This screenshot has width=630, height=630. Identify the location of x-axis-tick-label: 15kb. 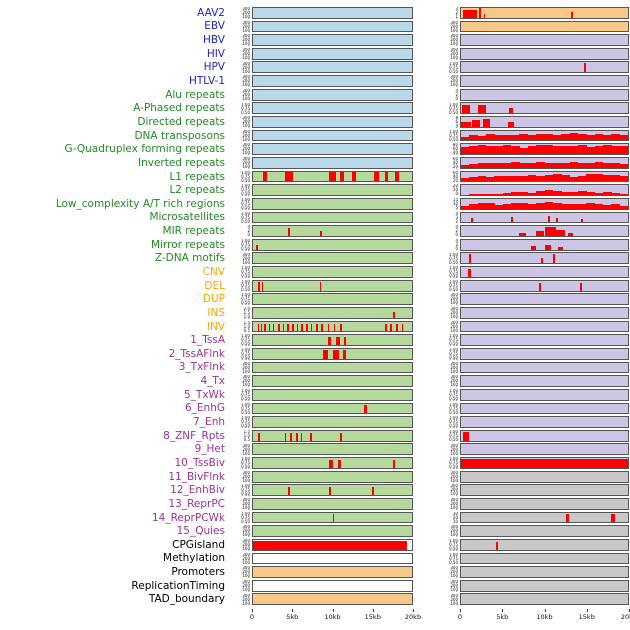
(586, 615).